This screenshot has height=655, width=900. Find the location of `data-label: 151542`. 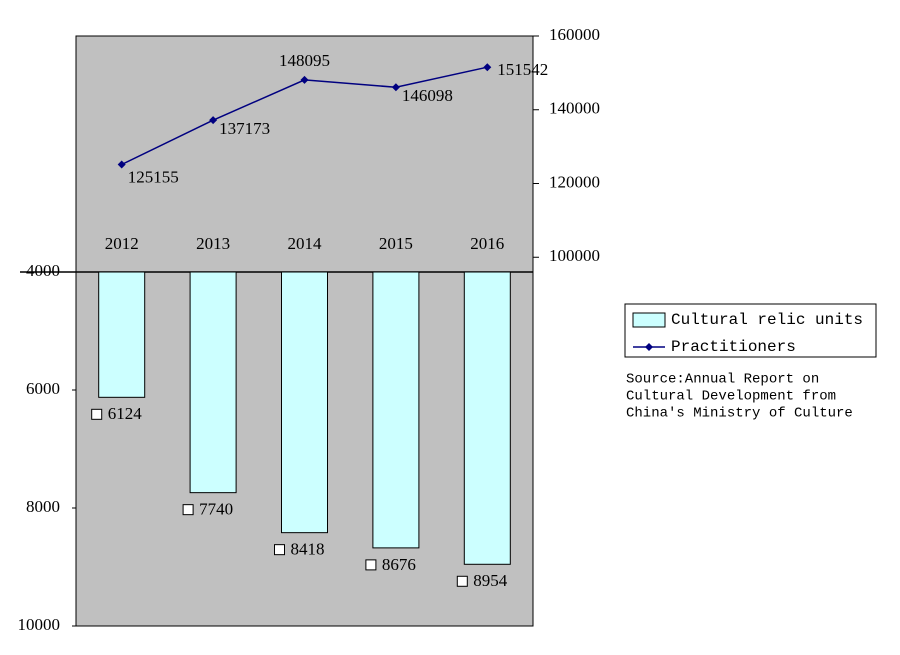

data-label: 151542 is located at coordinates (522, 69).